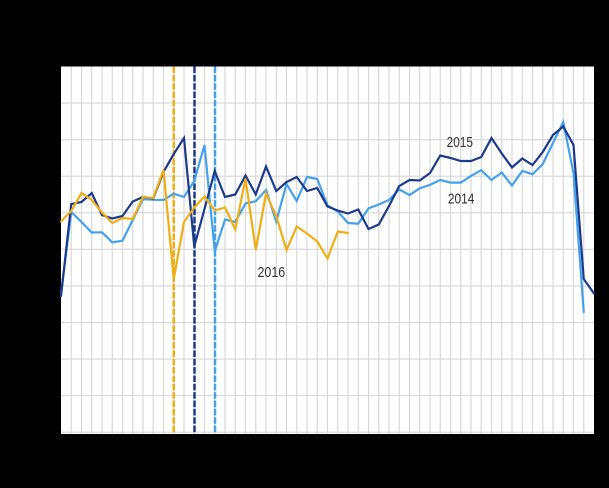 The image size is (609, 488). What do you see at coordinates (461, 199) in the screenshot?
I see `svg-text: 2014` at bounding box center [461, 199].